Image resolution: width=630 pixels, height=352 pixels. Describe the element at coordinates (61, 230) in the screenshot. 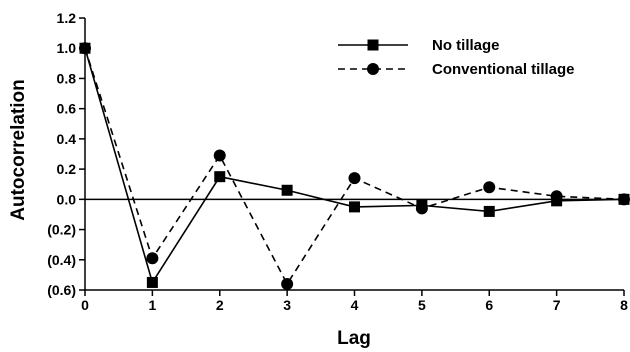

I see `y-tick-label: (0.2)` at that location.